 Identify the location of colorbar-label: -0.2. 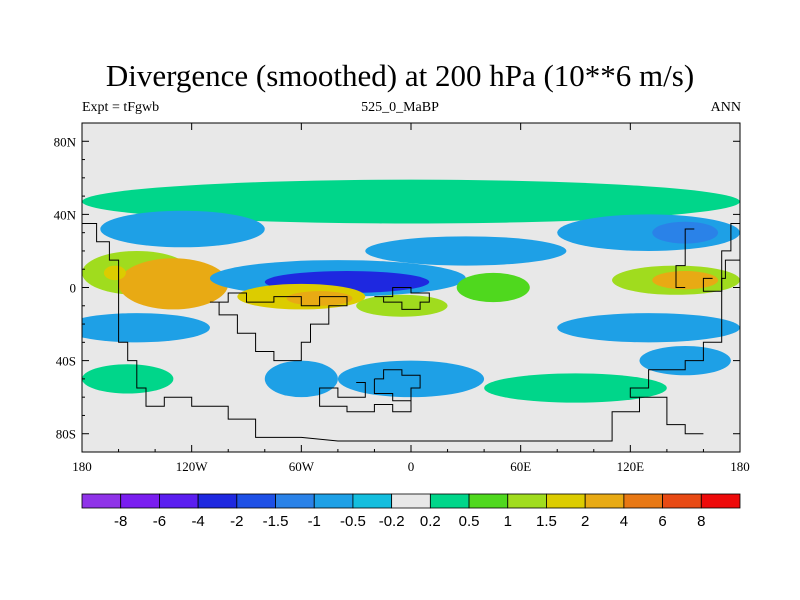
(392, 521).